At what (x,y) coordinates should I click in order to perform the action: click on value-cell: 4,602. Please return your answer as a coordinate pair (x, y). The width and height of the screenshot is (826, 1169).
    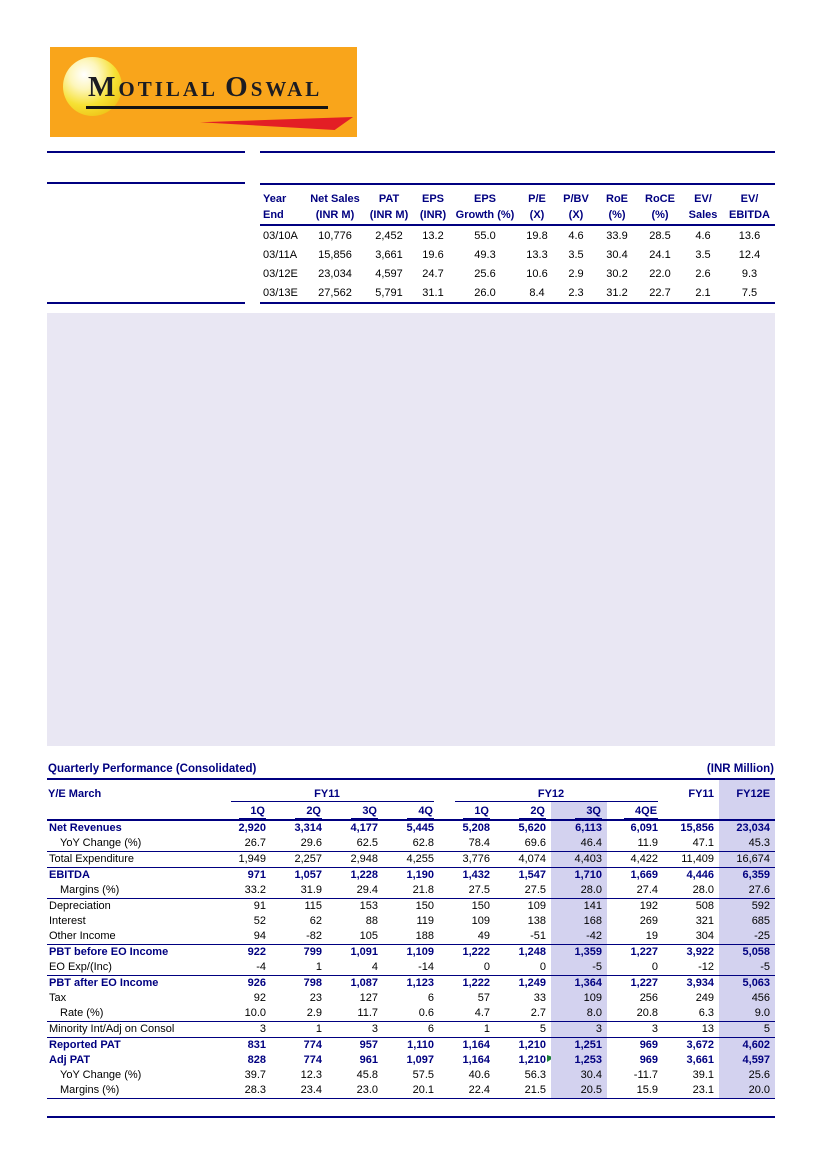
    Looking at the image, I should click on (747, 1045).